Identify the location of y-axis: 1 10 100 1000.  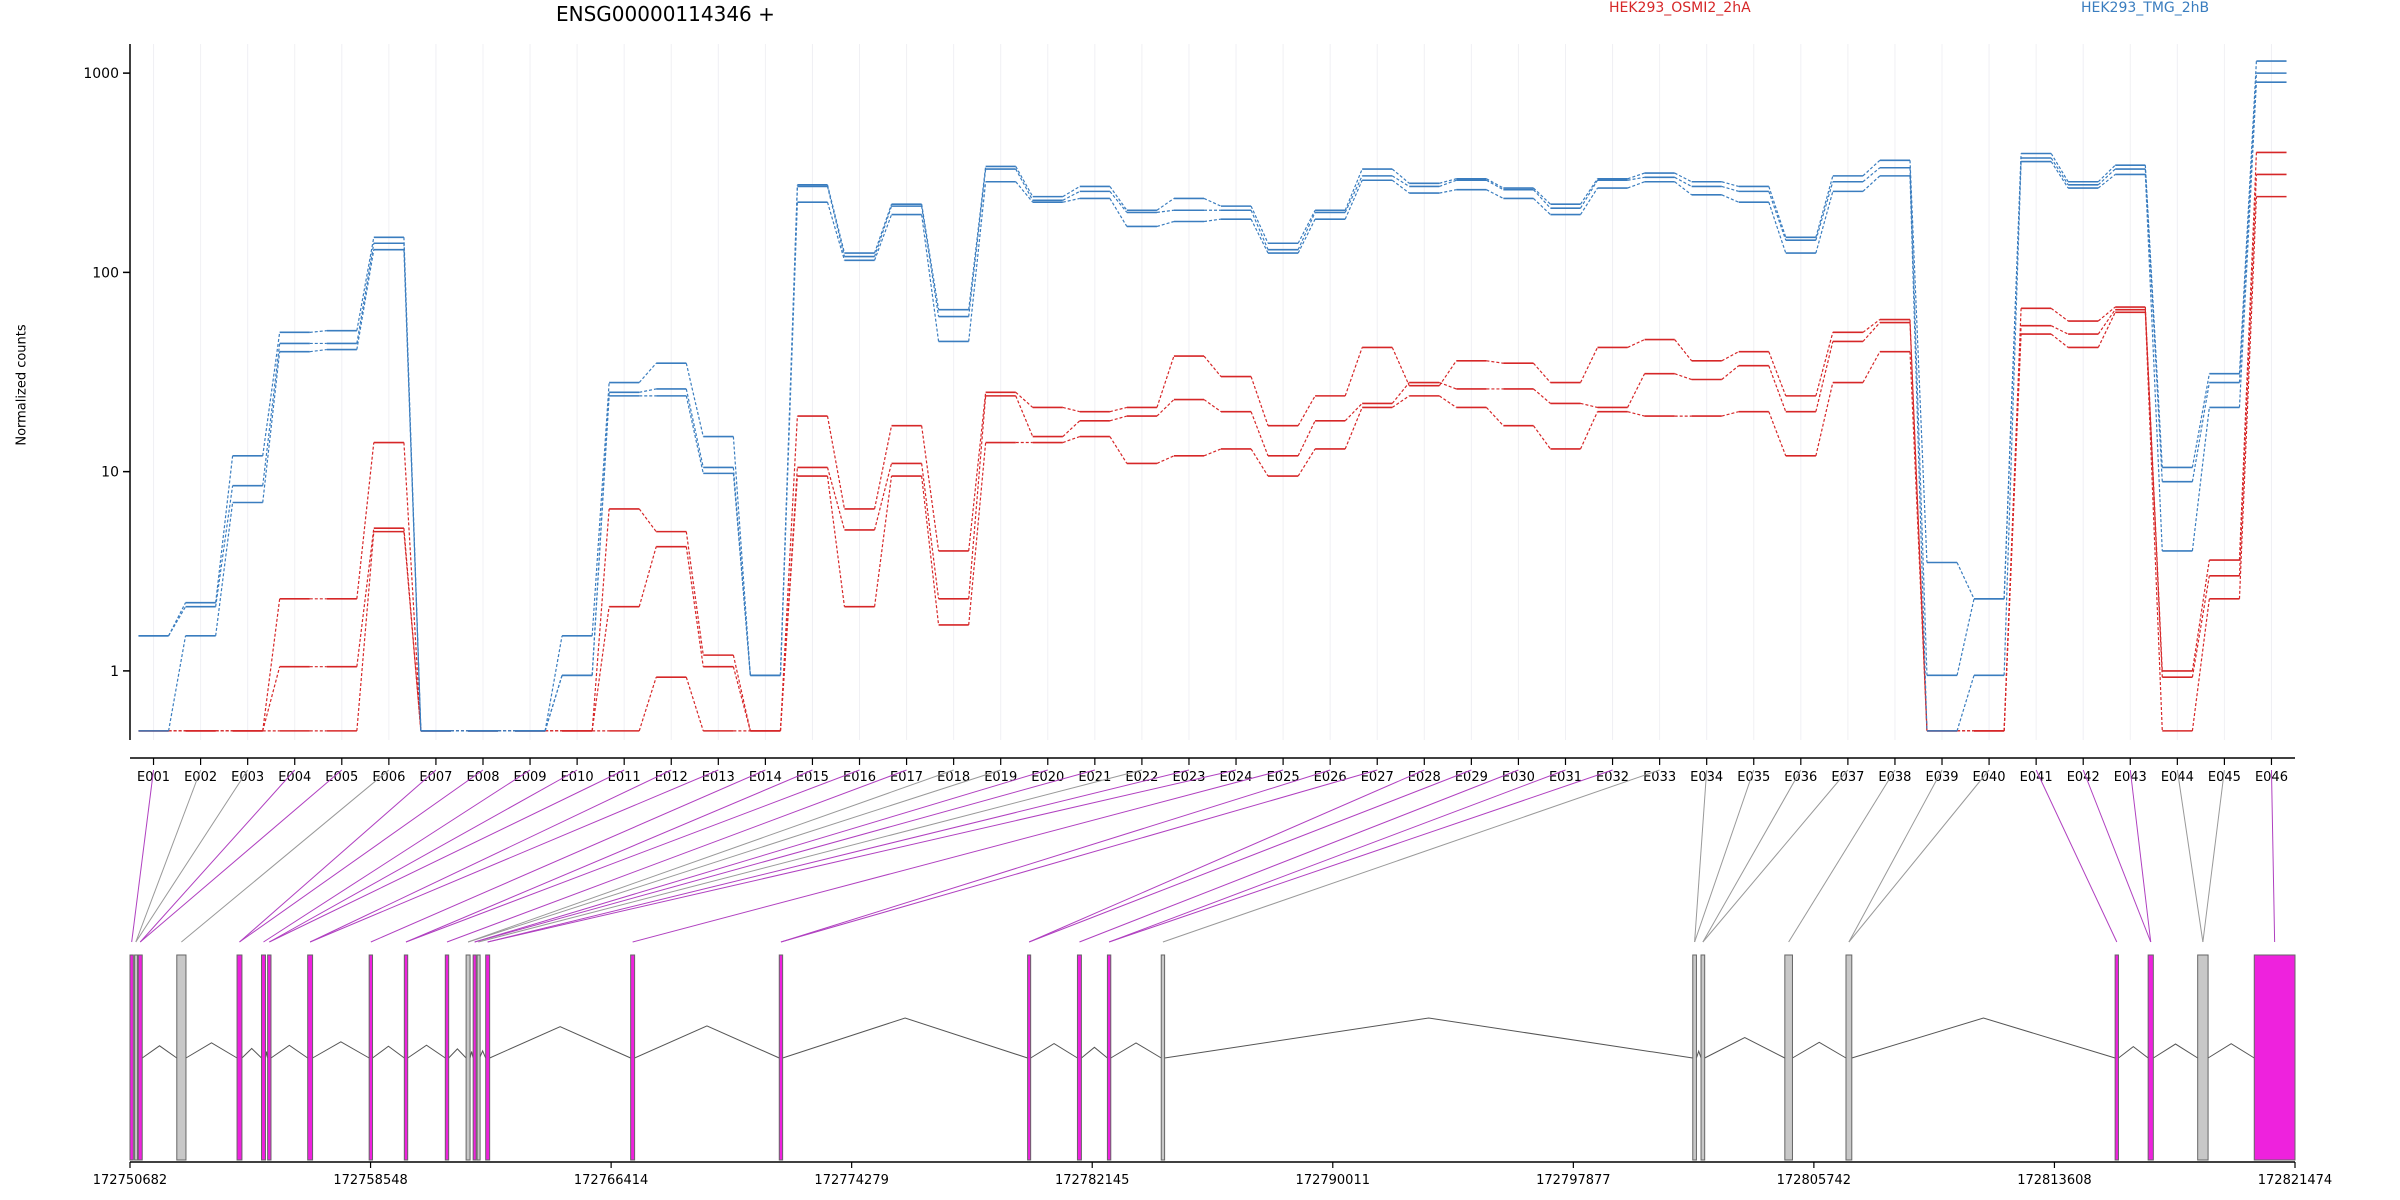
(107, 392).